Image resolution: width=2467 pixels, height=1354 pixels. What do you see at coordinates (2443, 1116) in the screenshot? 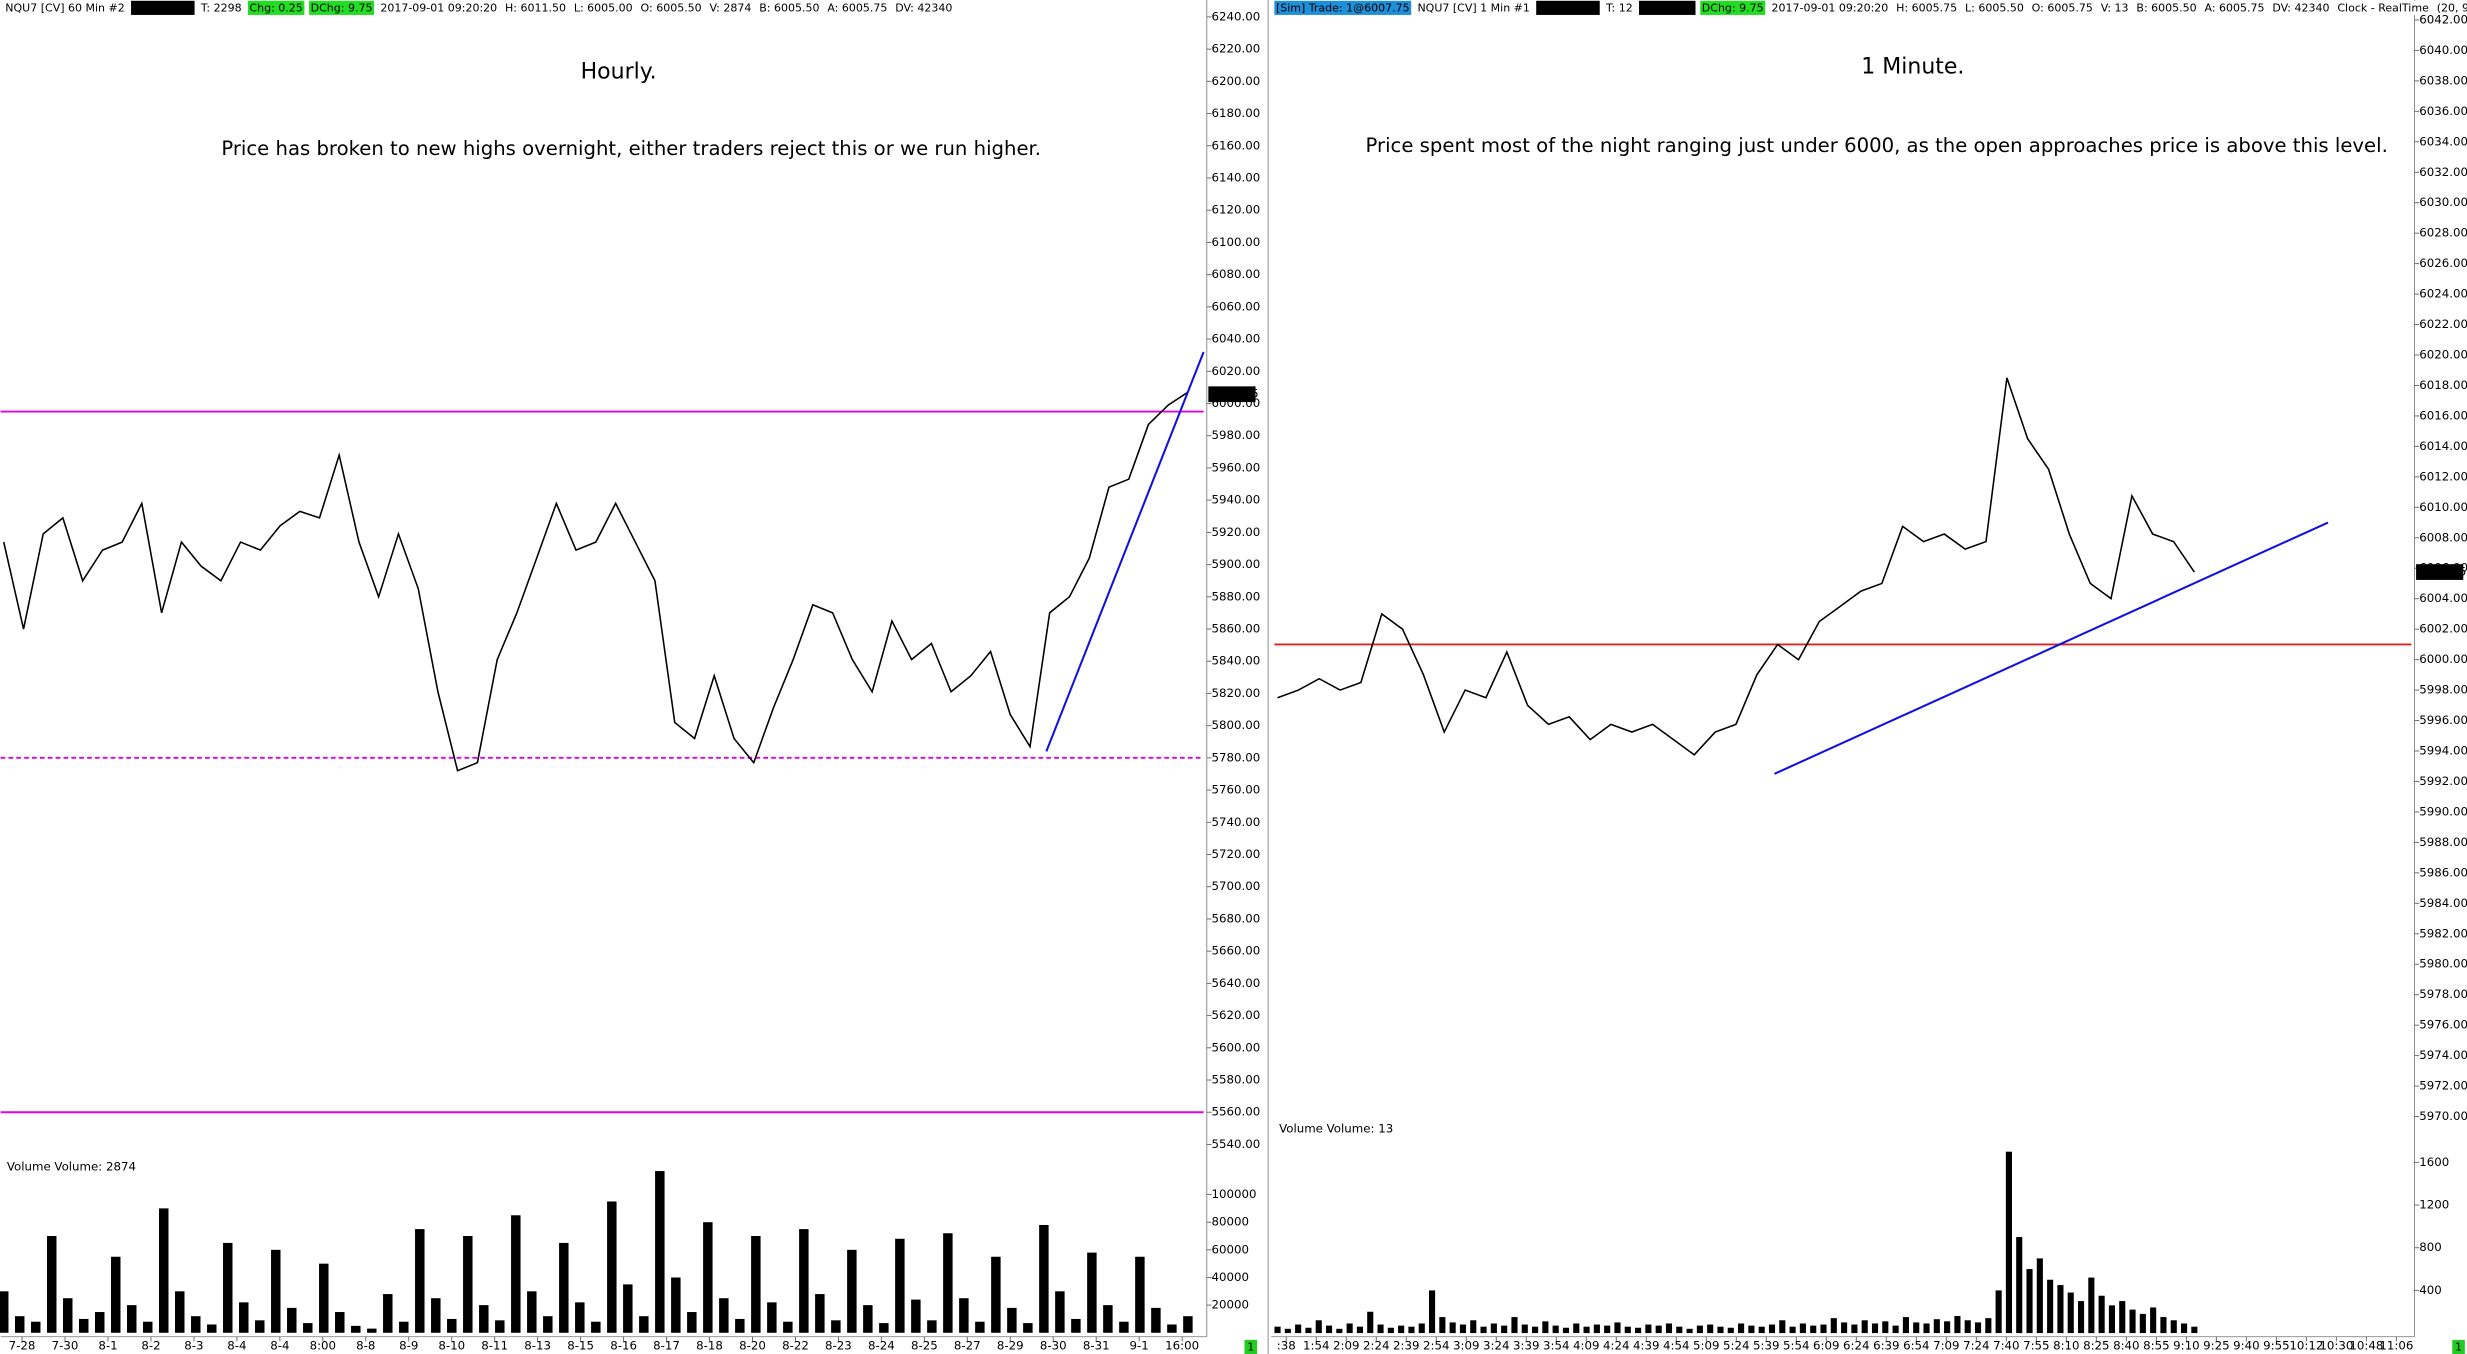
I see `y-tick-label: 5970.00` at bounding box center [2443, 1116].